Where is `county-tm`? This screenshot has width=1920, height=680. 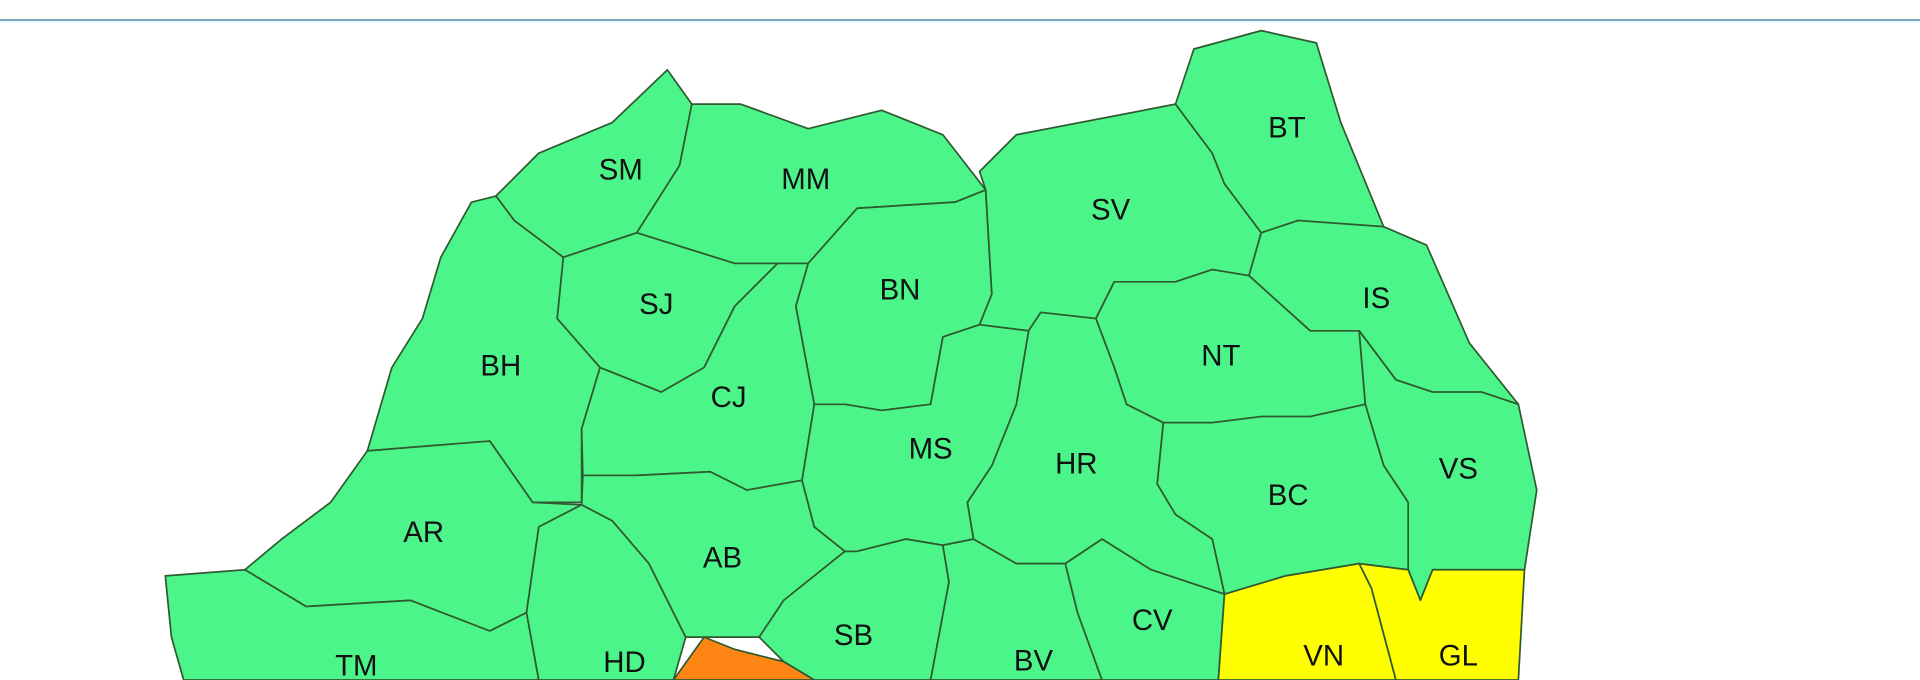 county-tm is located at coordinates (352, 624).